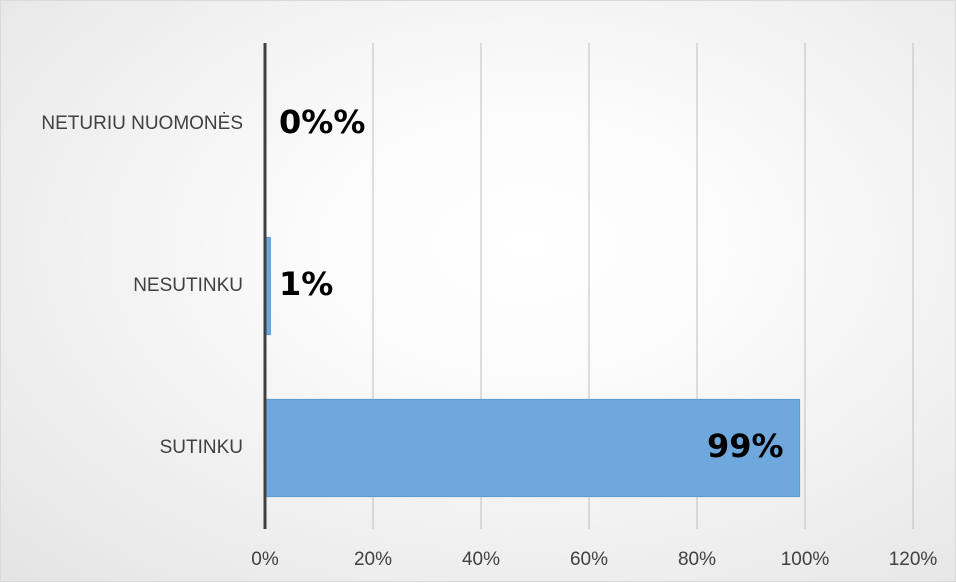 The image size is (956, 583). What do you see at coordinates (322, 122) in the screenshot?
I see `data-label-0: 0%%` at bounding box center [322, 122].